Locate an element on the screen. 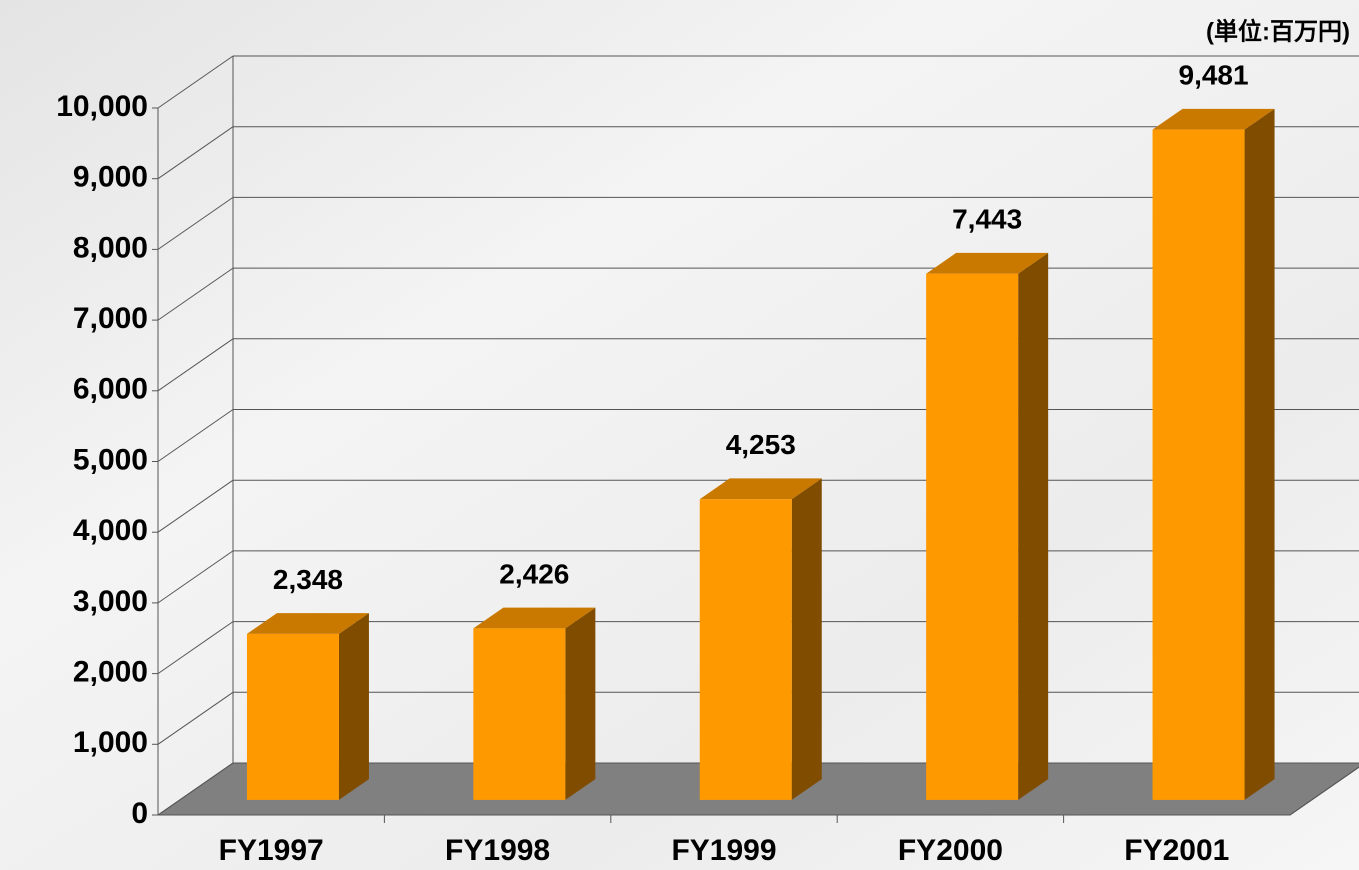 This screenshot has width=1359, height=870. y-tick-label: 1,000 is located at coordinates (110, 742).